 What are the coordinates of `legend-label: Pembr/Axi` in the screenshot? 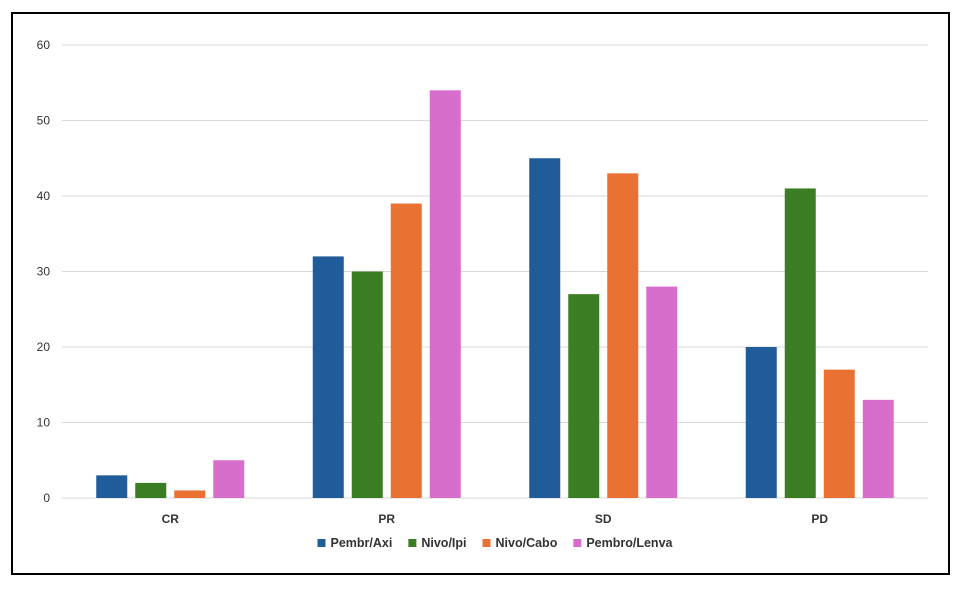 It's located at (362, 543).